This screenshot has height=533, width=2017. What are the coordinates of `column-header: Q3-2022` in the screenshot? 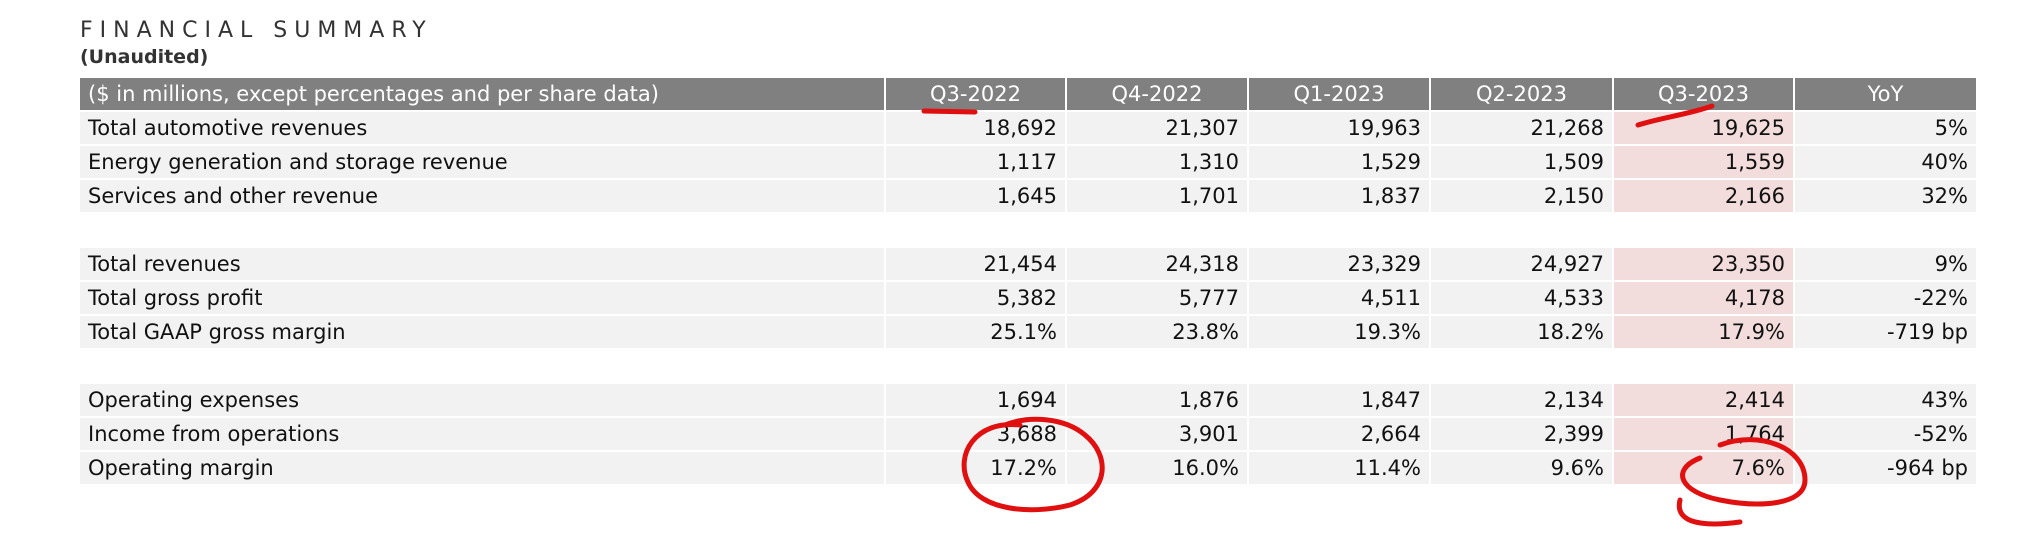 It's located at (975, 94).